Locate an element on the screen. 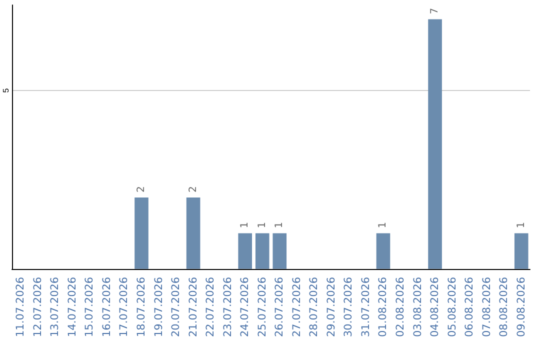 The height and width of the screenshot is (340, 540). x-tick-label: 19.07.2026 is located at coordinates (158, 307).